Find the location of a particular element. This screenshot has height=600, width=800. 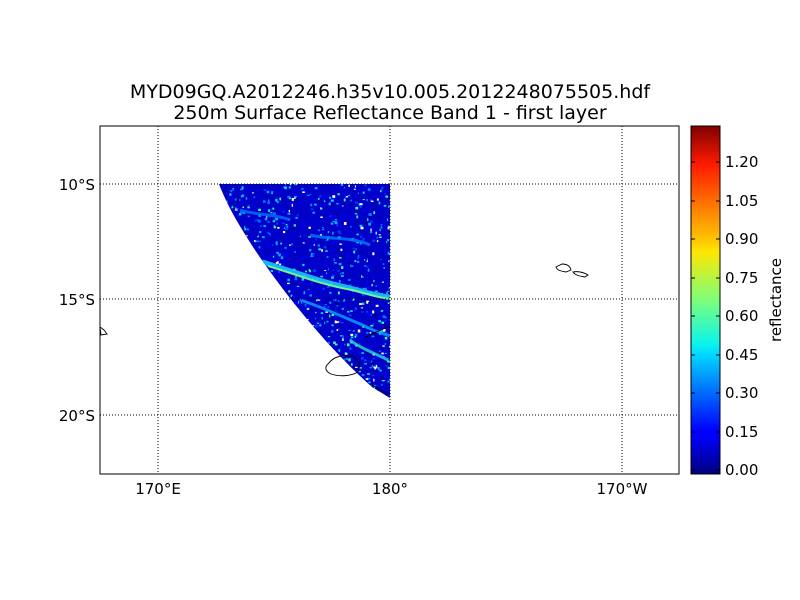

reflectance-swath is located at coordinates (304, 291).